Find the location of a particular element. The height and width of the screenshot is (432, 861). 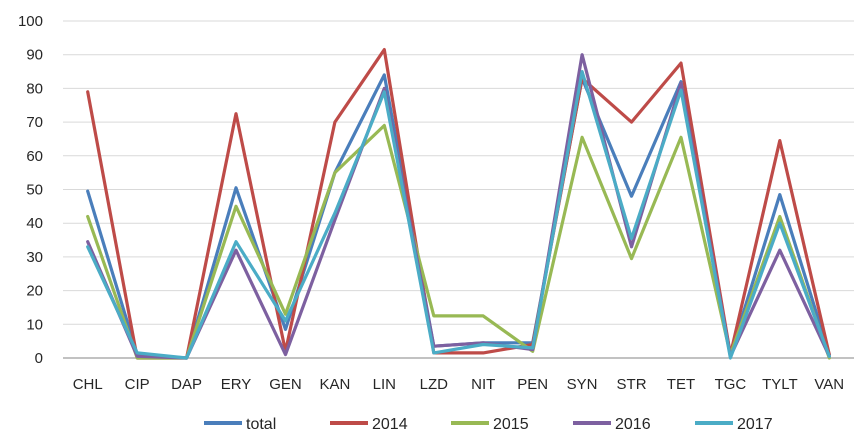

y-tick-label: 80 is located at coordinates (34, 88).